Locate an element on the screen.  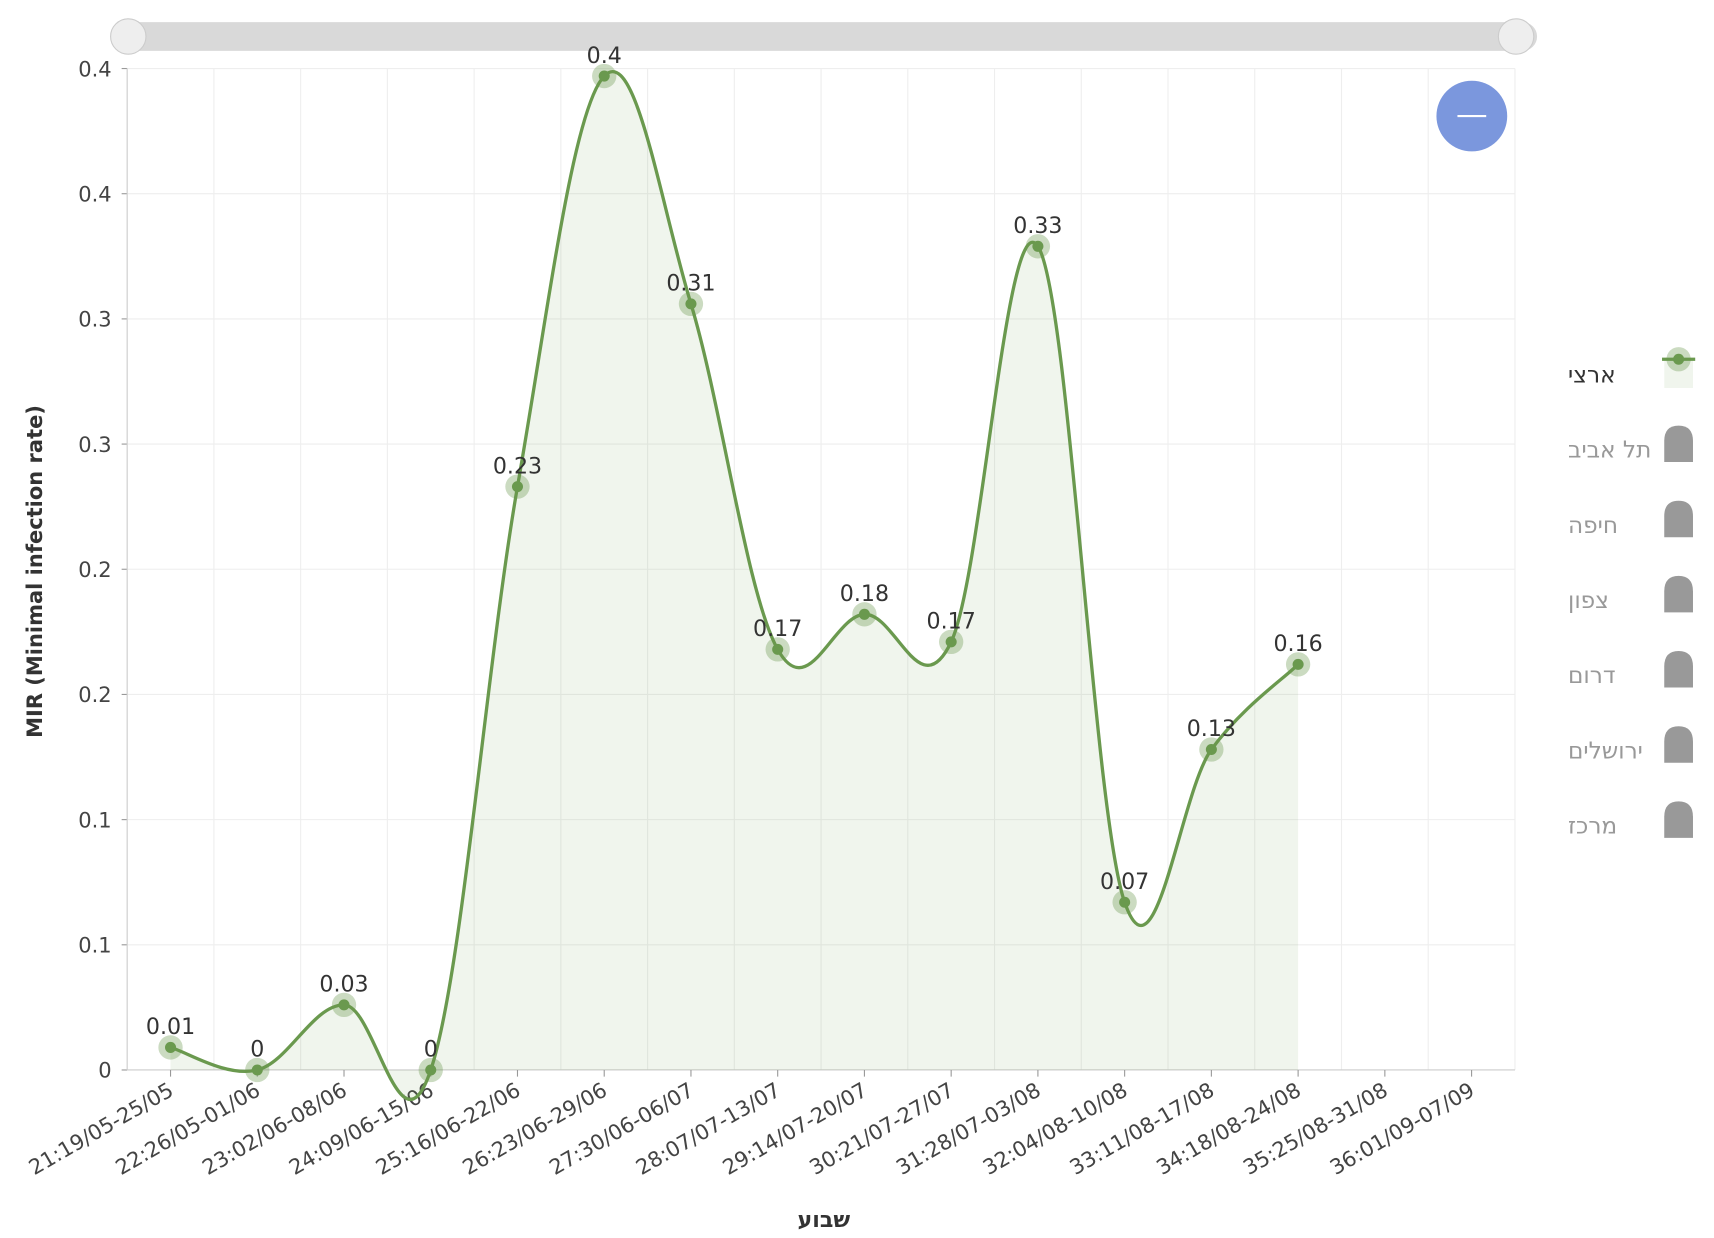
value-label: 0.03 is located at coordinates (343, 985).